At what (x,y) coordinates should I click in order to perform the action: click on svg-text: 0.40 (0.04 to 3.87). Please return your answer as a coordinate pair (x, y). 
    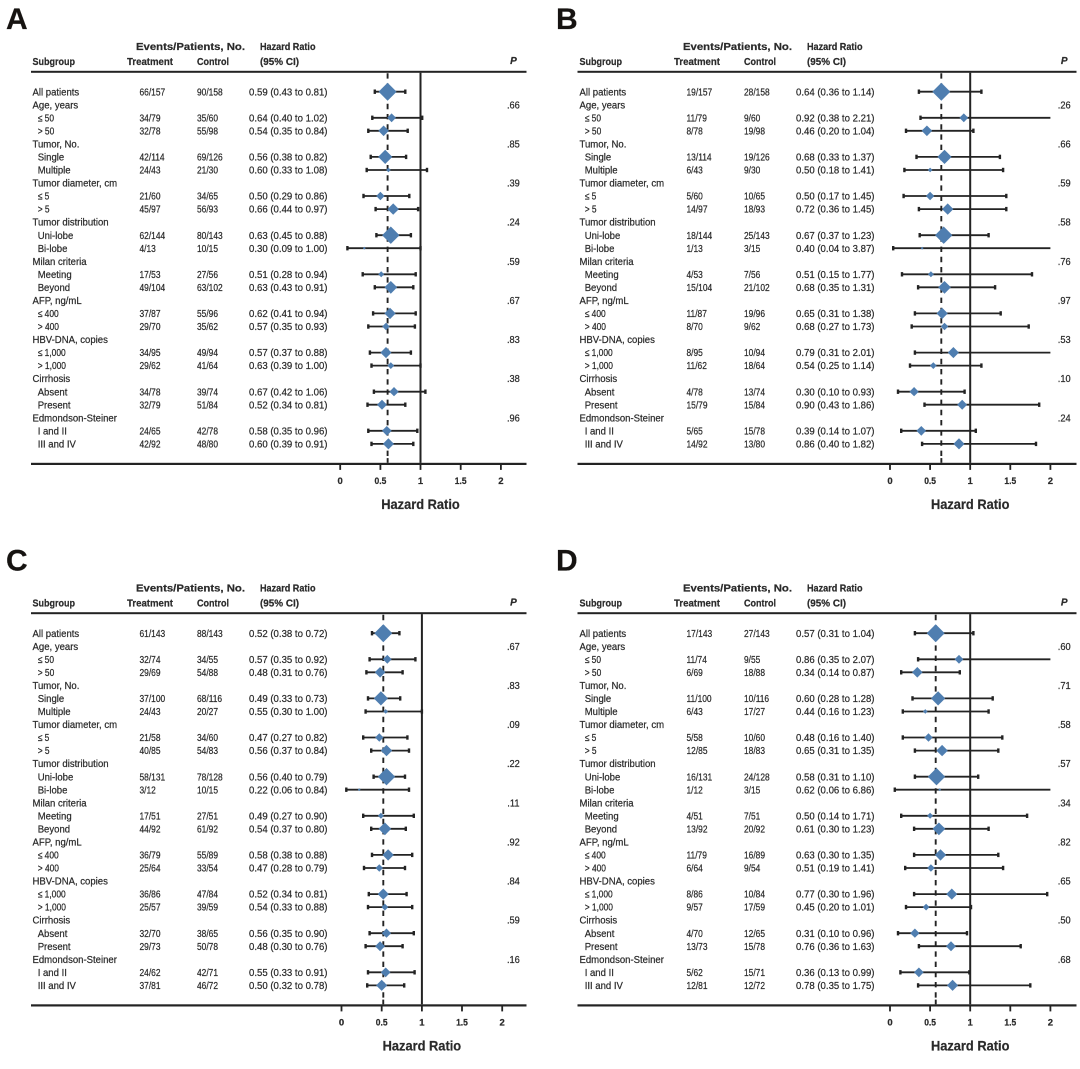
    Looking at the image, I should click on (835, 249).